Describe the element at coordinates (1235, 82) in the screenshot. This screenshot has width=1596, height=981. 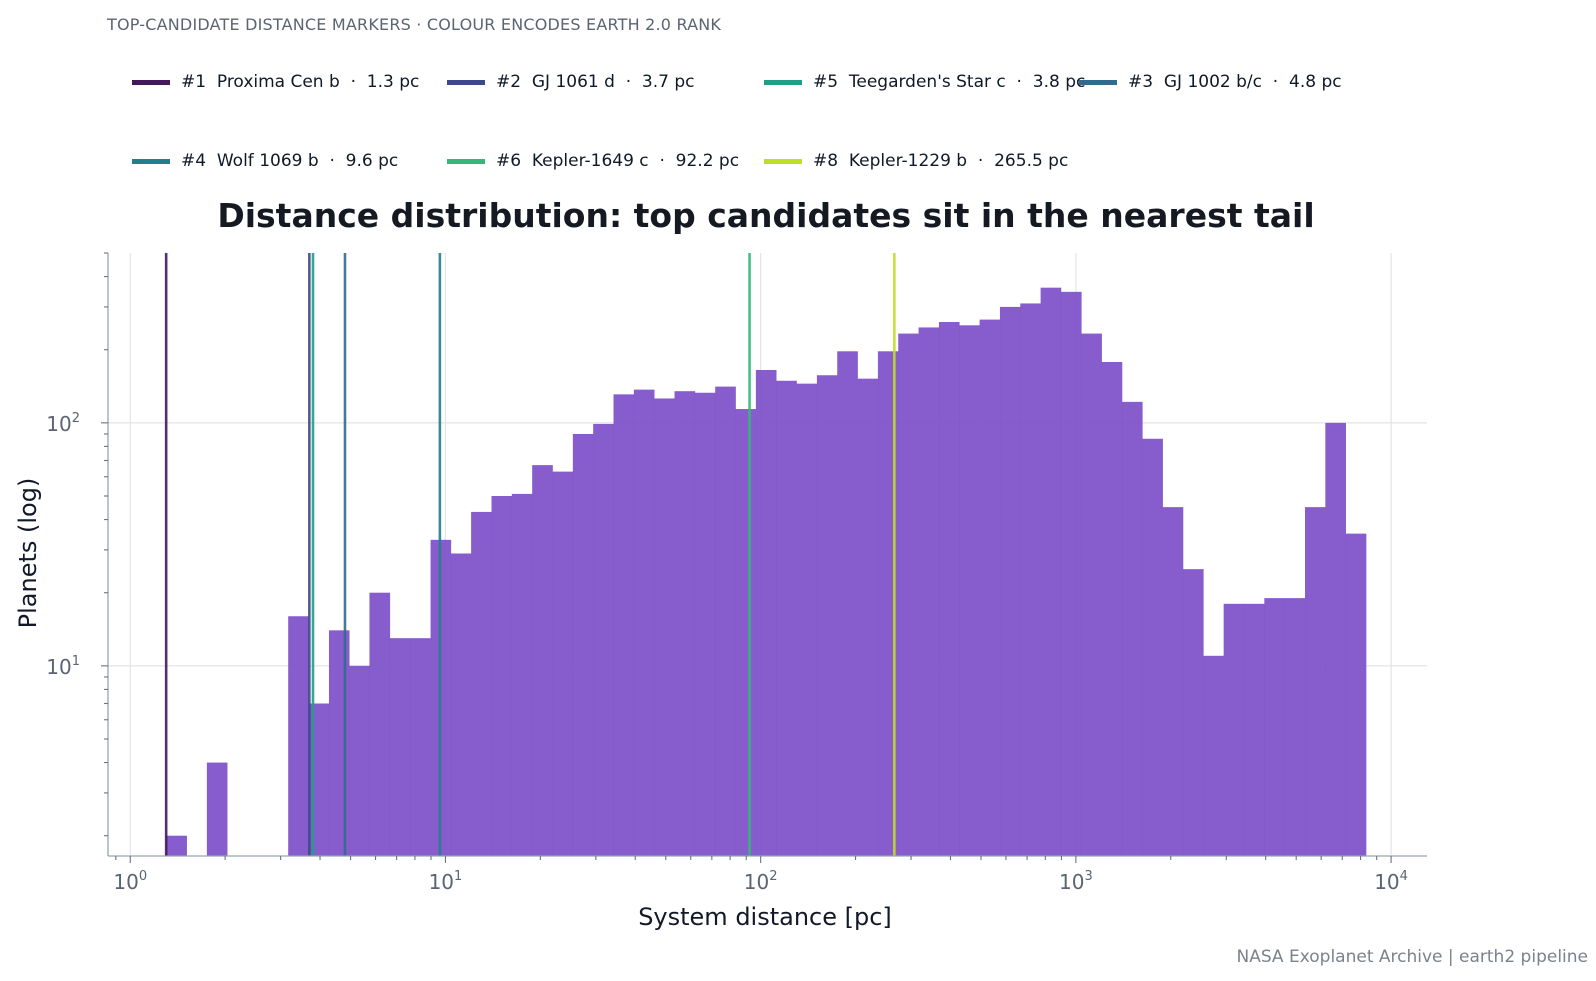
I see `legend-label: #3 GJ 1002 b/c · 4.8 pc` at that location.